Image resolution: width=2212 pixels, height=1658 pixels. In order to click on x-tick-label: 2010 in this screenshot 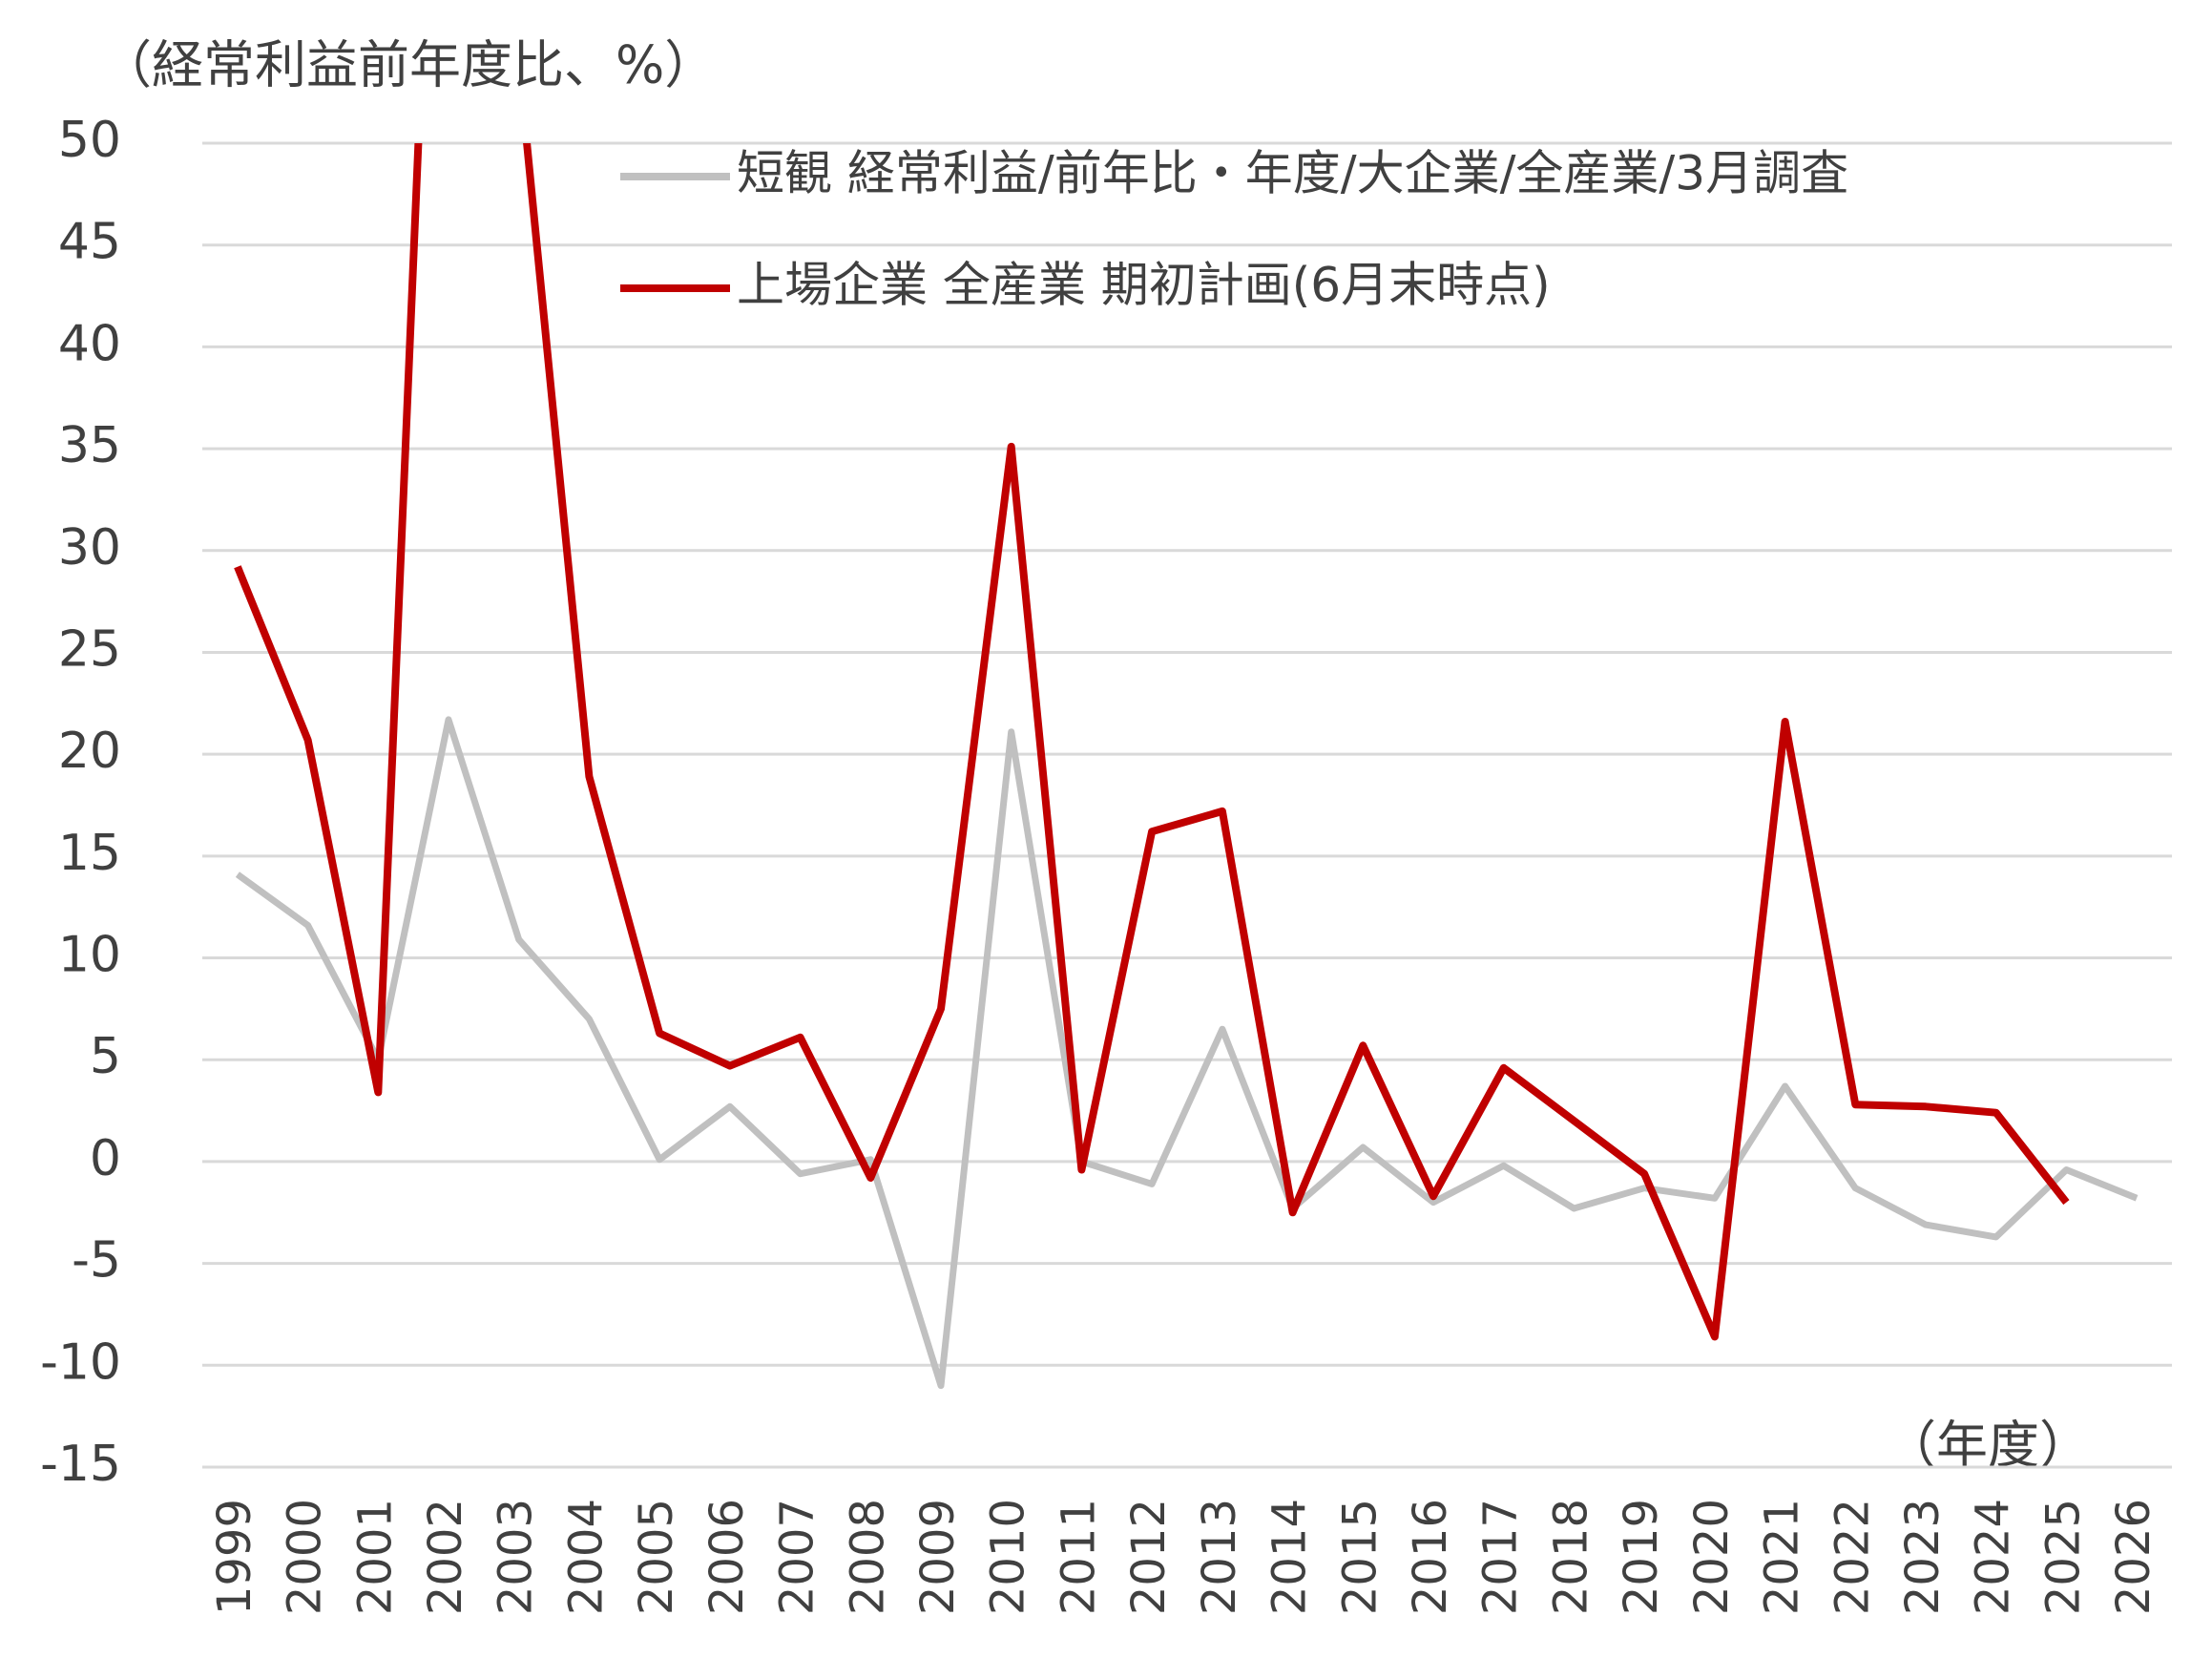, I will do `click(1009, 1557)`.